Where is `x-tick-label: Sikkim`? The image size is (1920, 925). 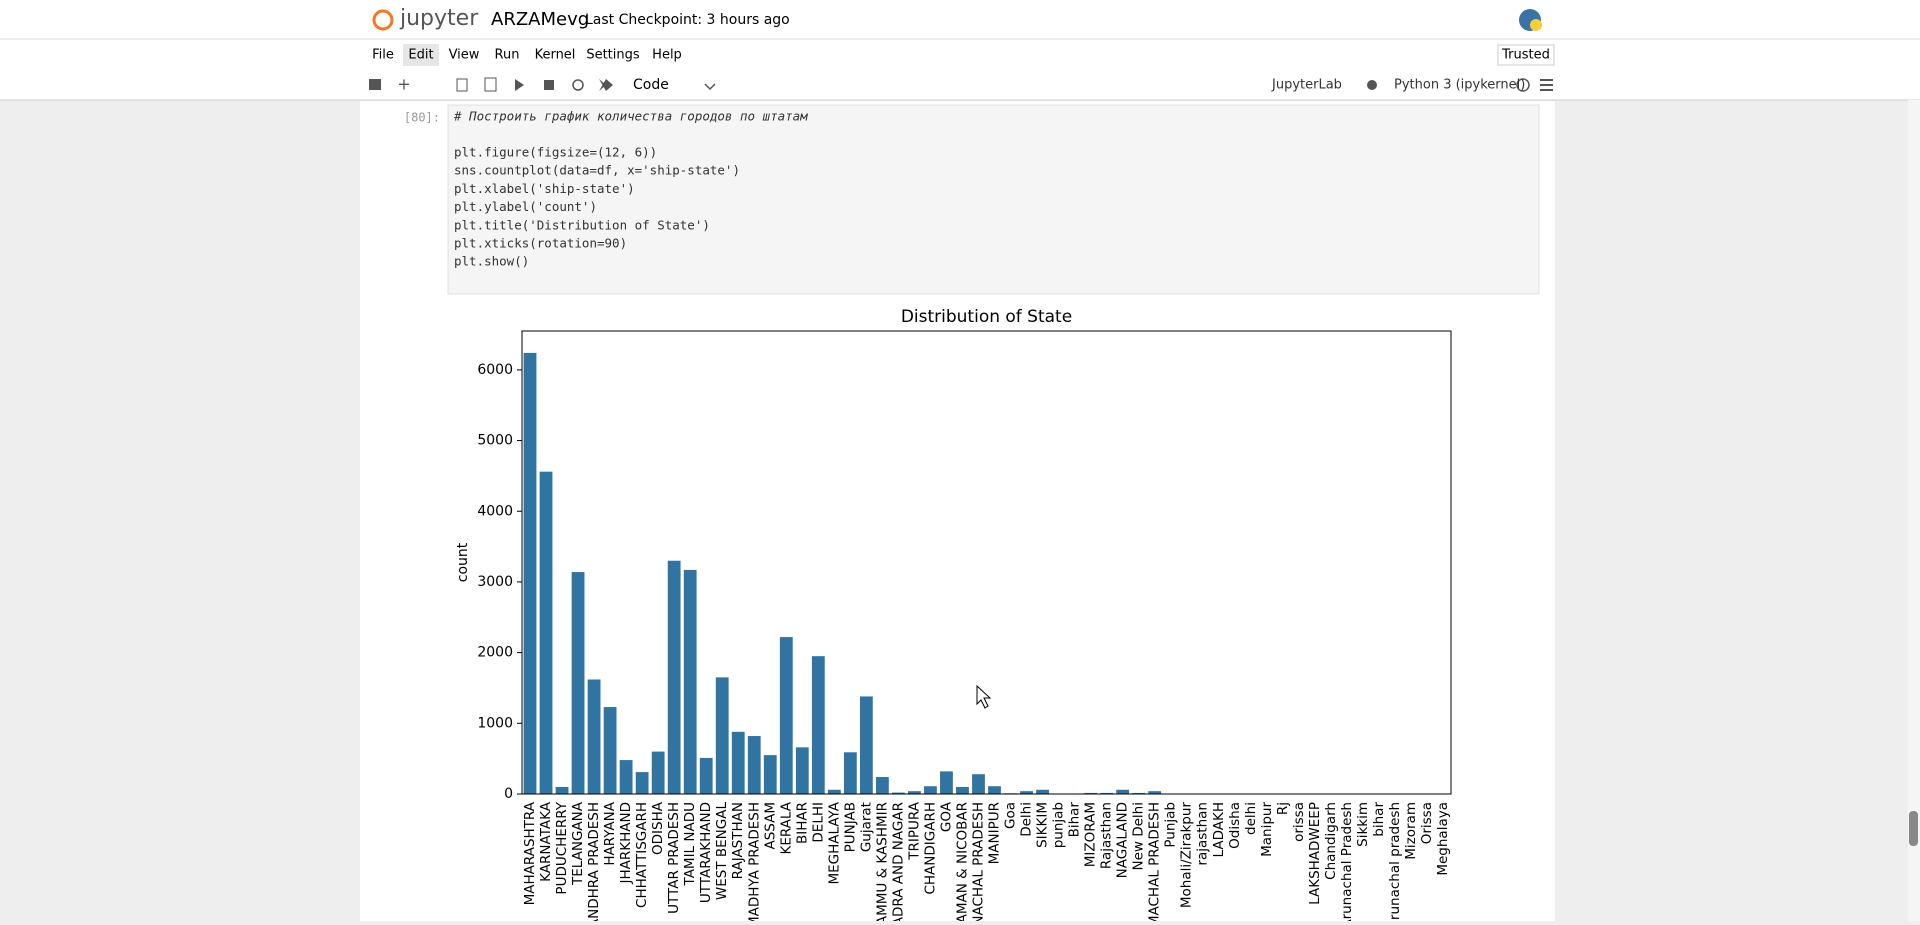
x-tick-label: Sikkim is located at coordinates (1363, 824).